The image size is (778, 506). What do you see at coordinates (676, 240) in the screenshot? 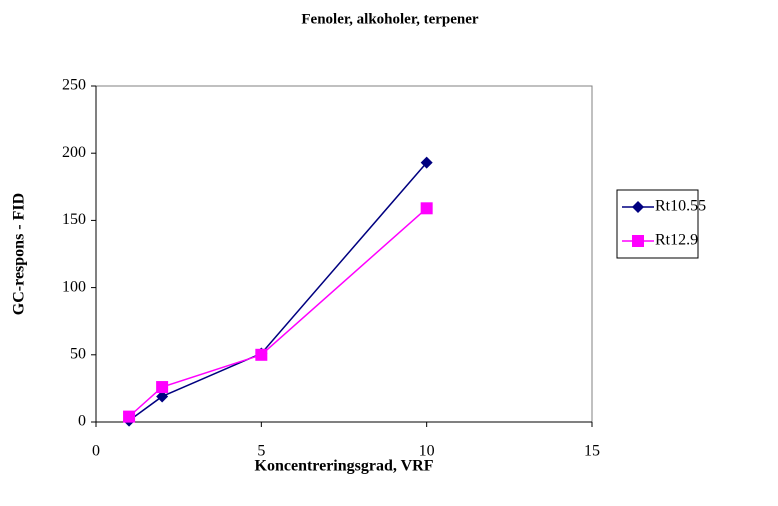
I see `legend-label: Rt12.9` at bounding box center [676, 240].